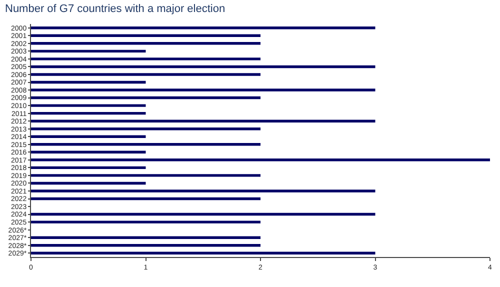  What do you see at coordinates (115, 9) in the screenshot?
I see `chart-title: Number of G7 countries with a major election` at bounding box center [115, 9].